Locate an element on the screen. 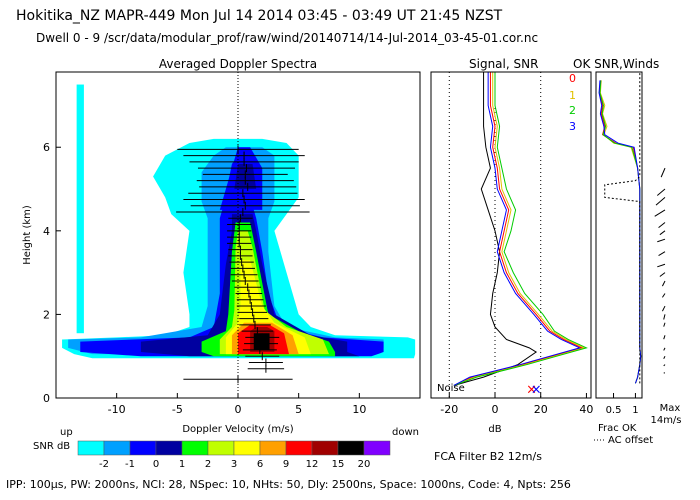 Image resolution: width=700 pixels, height=500 pixels. snr-legend-2: 2 is located at coordinates (572, 110).